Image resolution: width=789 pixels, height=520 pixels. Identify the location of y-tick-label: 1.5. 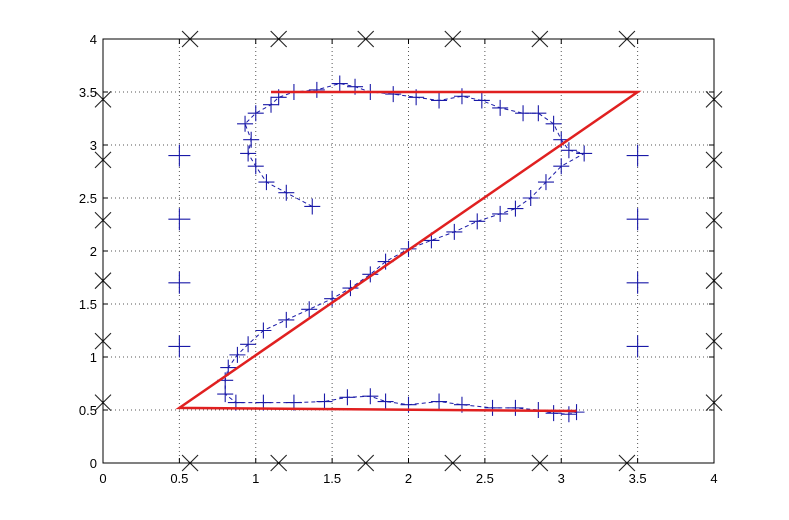
(88, 304).